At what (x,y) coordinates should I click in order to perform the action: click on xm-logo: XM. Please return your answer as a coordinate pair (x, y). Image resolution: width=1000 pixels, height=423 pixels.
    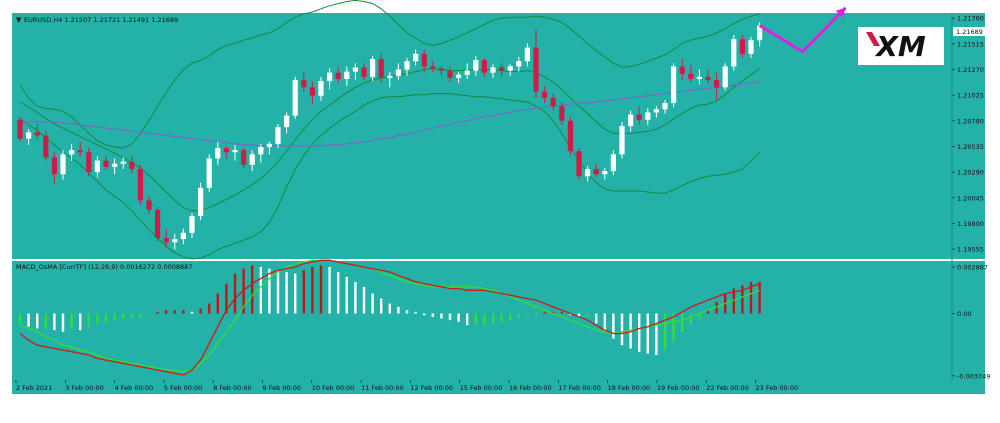
    Looking at the image, I should click on (901, 46).